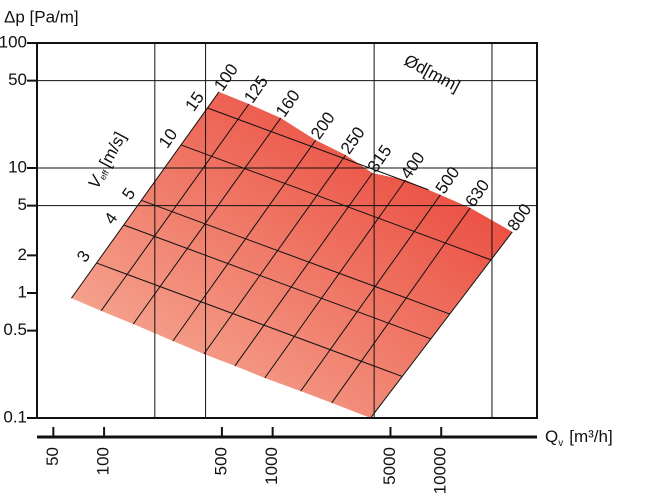 The image size is (652, 502). What do you see at coordinates (52, 456) in the screenshot?
I see `x-tick-label: 50` at bounding box center [52, 456].